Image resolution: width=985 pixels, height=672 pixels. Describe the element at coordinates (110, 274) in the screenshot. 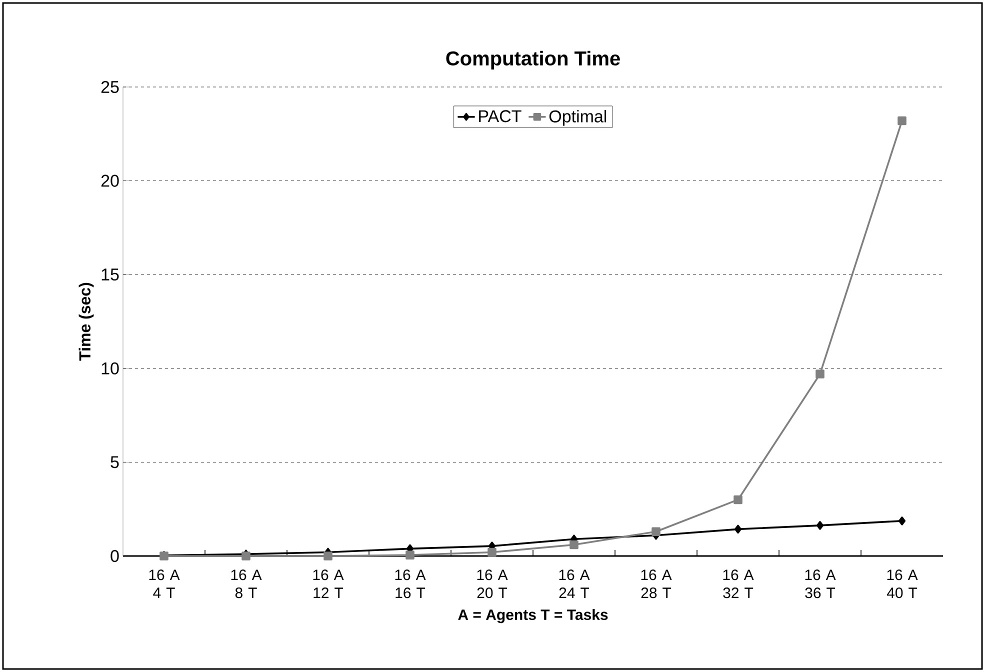

I see `y-tick-label: 15` at that location.